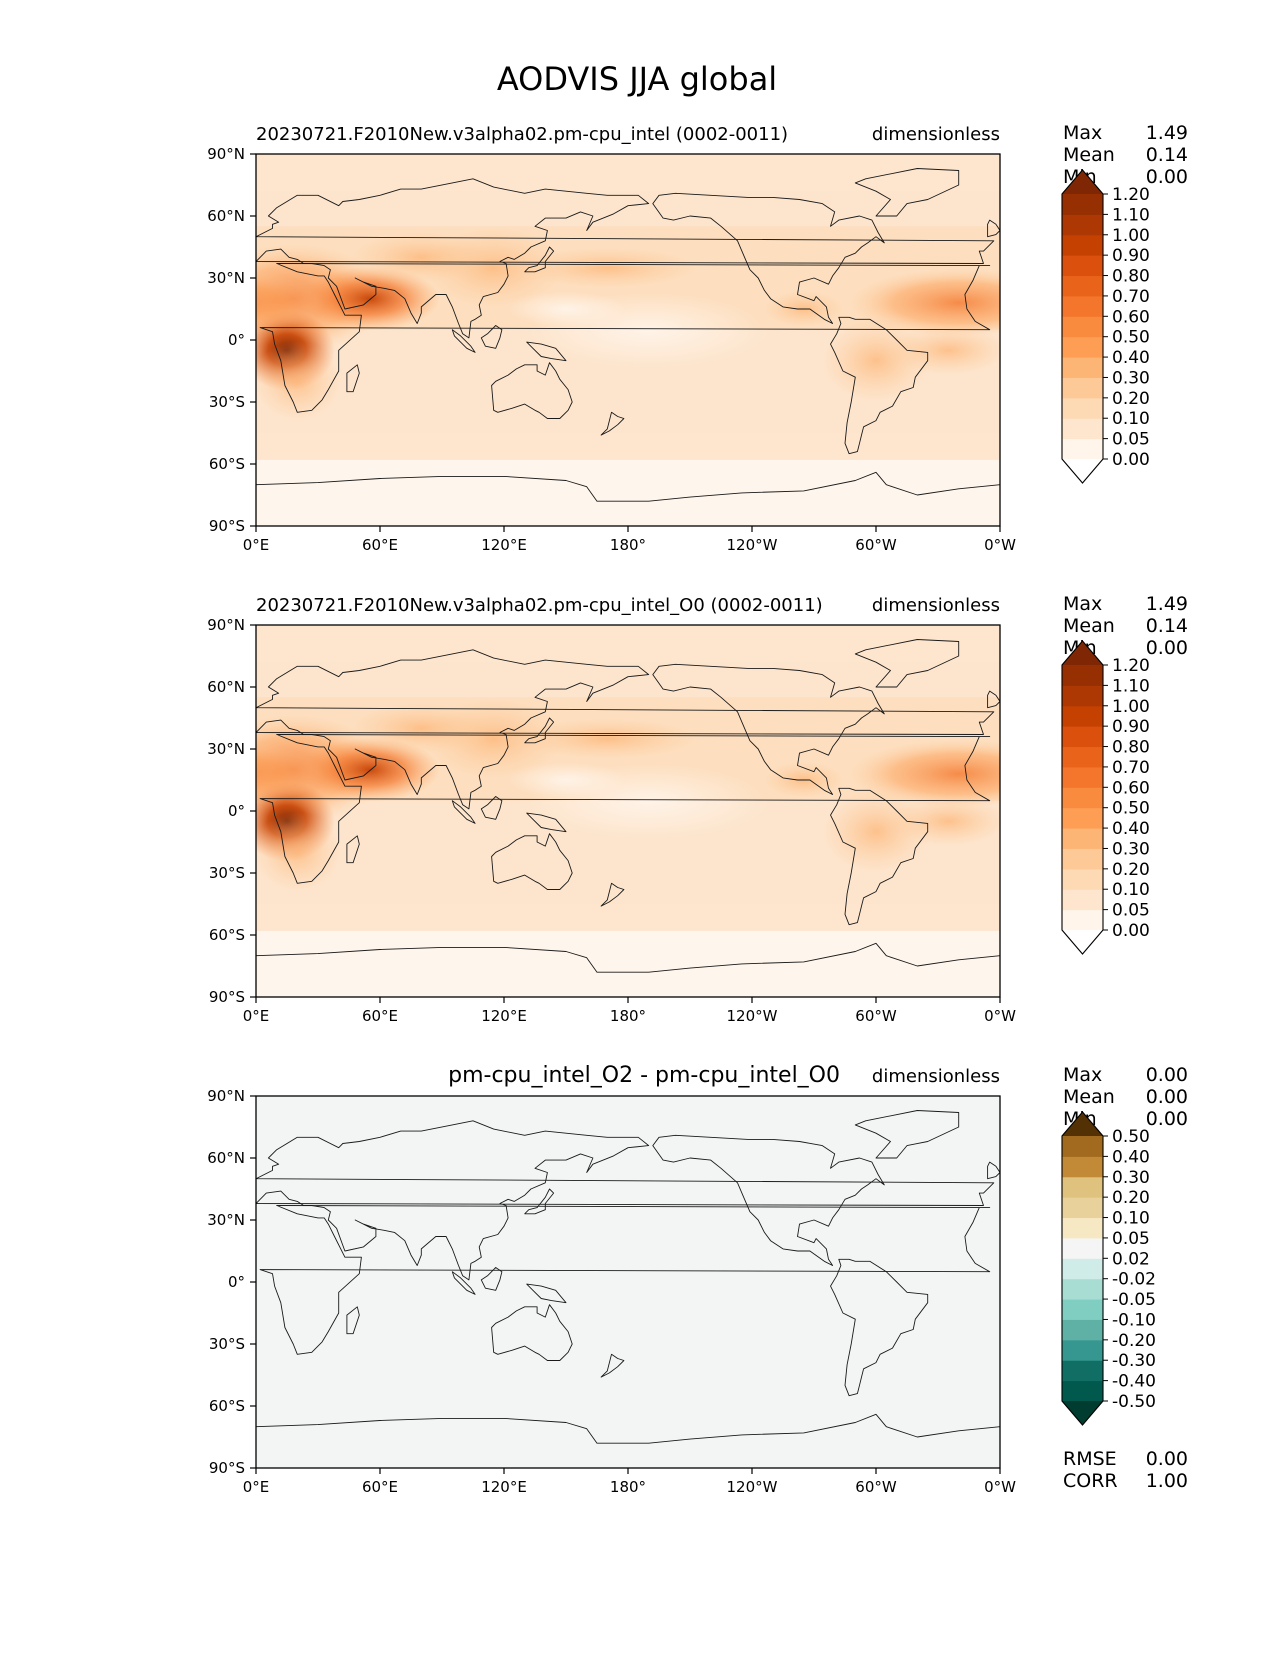 This screenshot has height=1654, width=1275. What do you see at coordinates (290, 303) in the screenshot?
I see `aod-atlantic-dust-plume-wrap` at bounding box center [290, 303].